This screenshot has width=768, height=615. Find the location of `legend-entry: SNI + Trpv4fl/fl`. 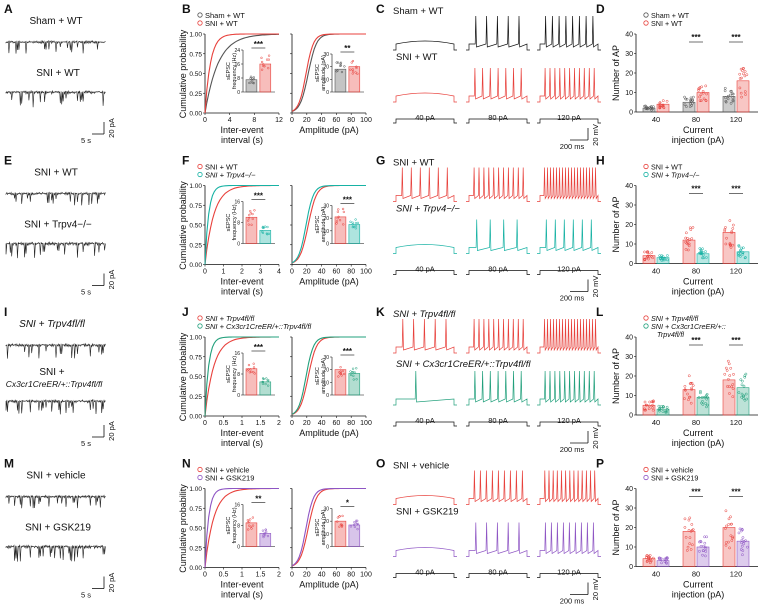

legend-entry: SNI + Trpv4fl/fl is located at coordinates (675, 318).